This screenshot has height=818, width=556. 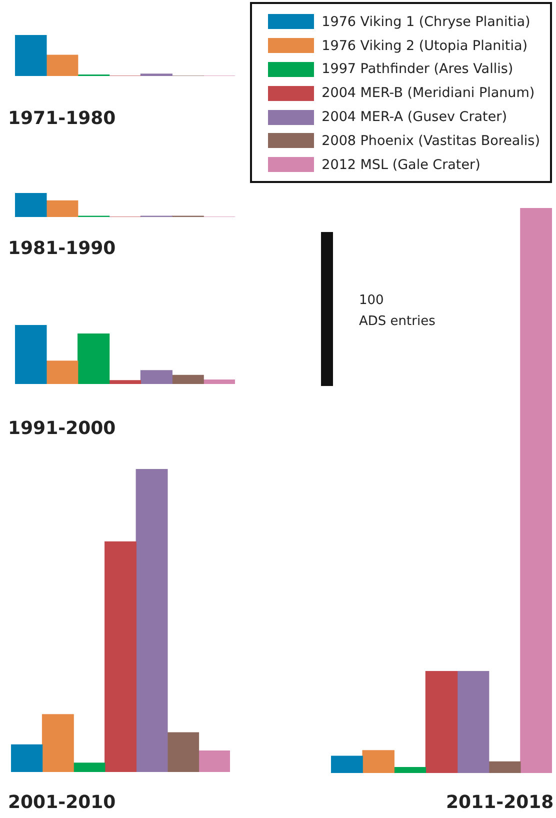 What do you see at coordinates (418, 69) in the screenshot?
I see `legend-label: 1997 Pathfinder (Ares Vallis)` at bounding box center [418, 69].